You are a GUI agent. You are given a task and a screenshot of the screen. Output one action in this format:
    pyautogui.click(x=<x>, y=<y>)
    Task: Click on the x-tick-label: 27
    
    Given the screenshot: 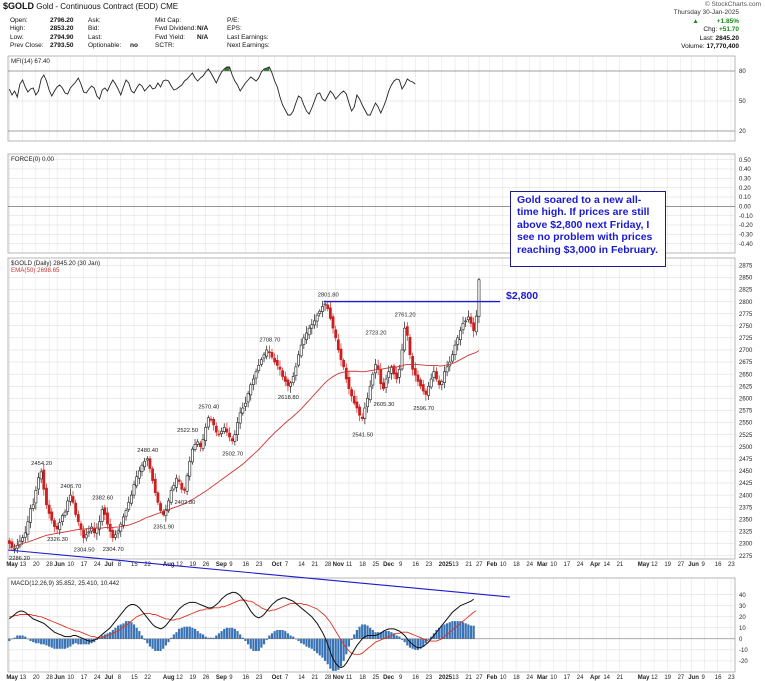 What is the action you would take?
    pyautogui.click(x=479, y=565)
    